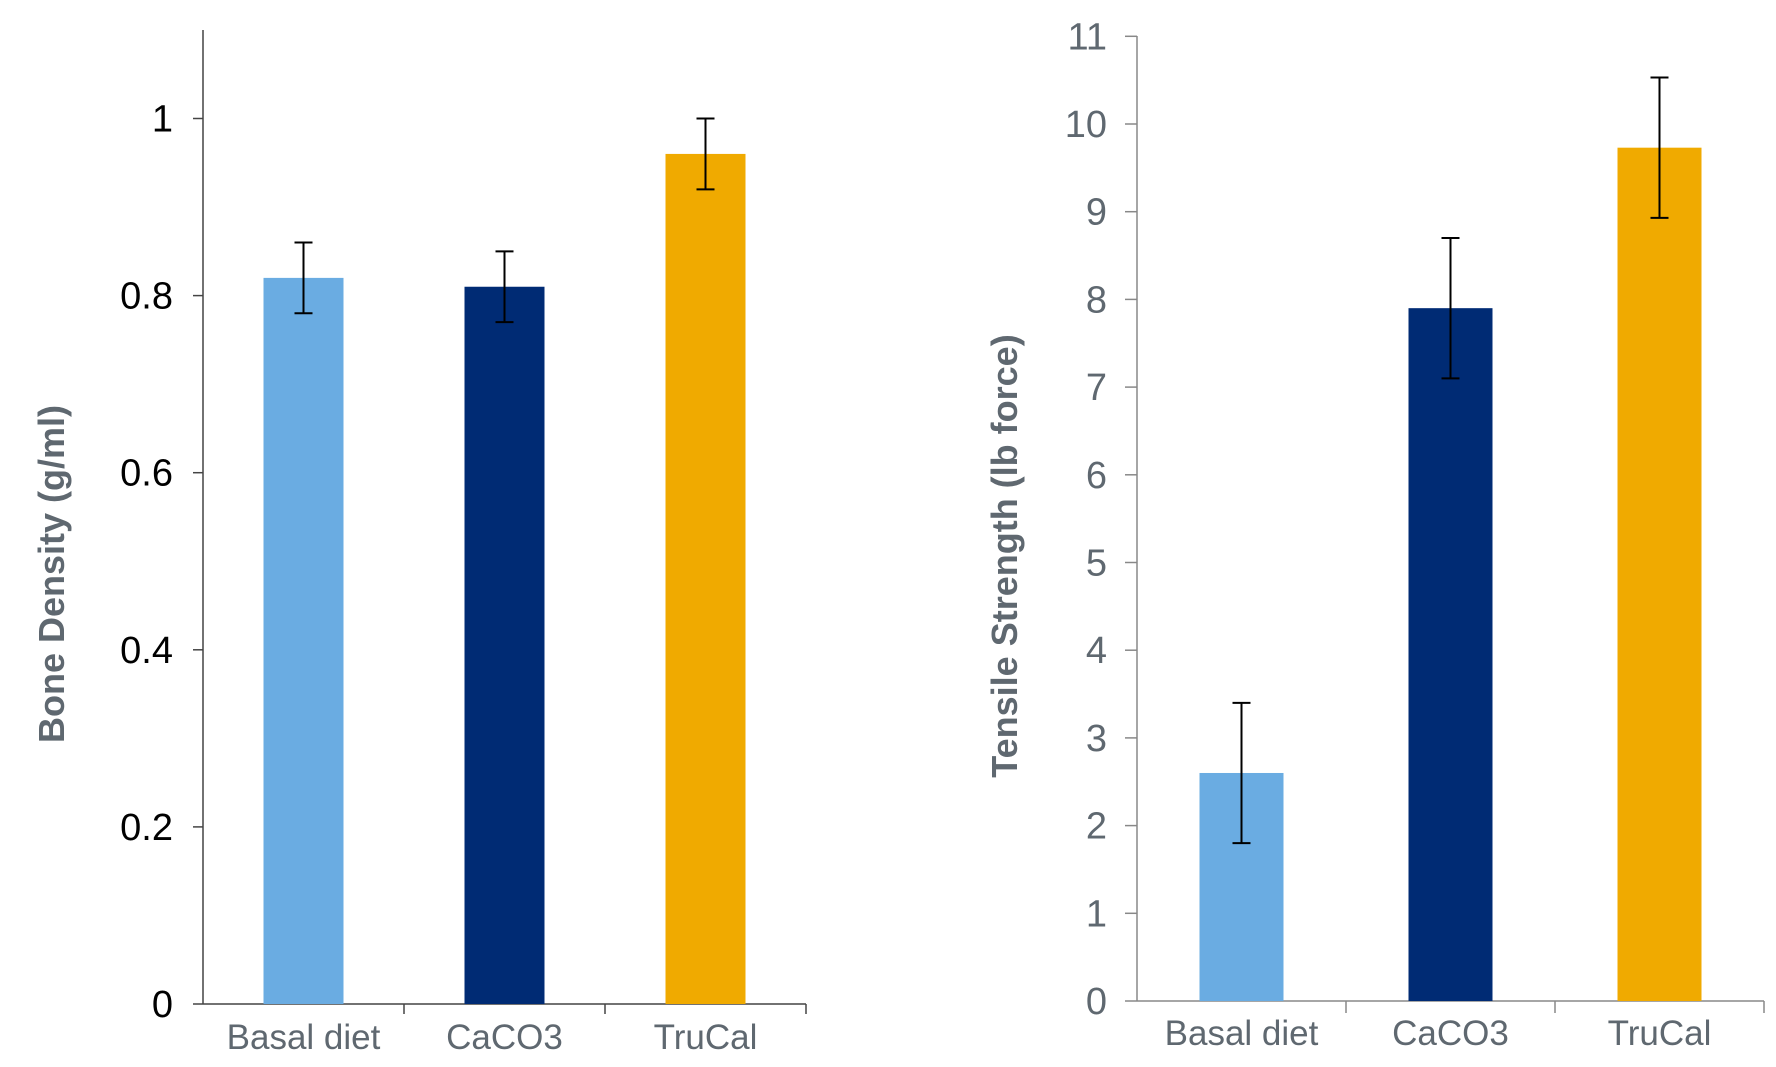 The width and height of the screenshot is (1776, 1067). I want to click on chart-1-category-label: TruCal, so click(706, 1037).